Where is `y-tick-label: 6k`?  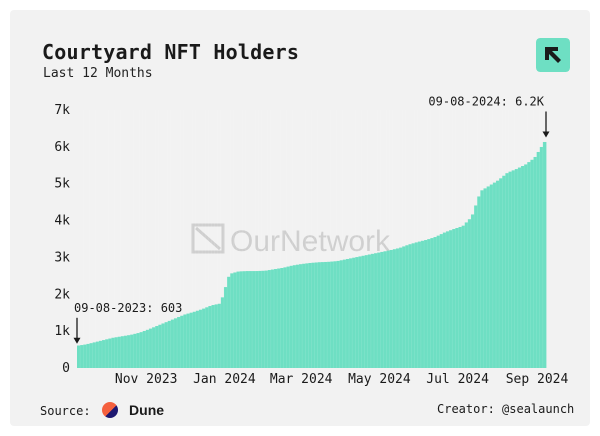 y-tick-label: 6k is located at coordinates (62, 147).